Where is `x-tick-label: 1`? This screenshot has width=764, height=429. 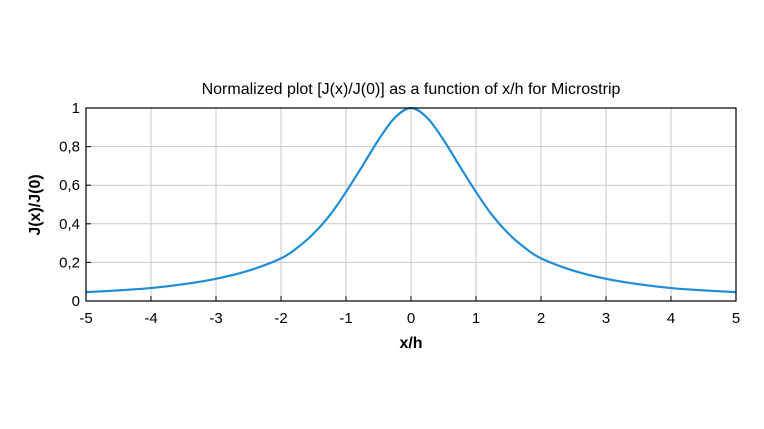 x-tick-label: 1 is located at coordinates (476, 318).